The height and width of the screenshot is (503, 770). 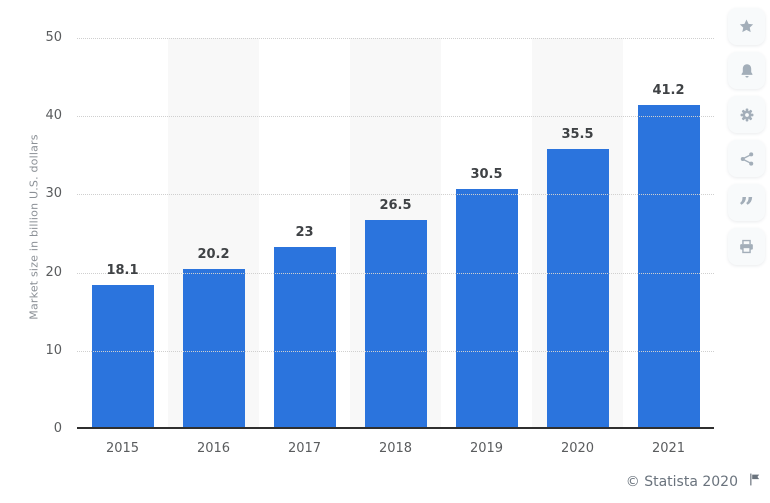 What do you see at coordinates (53, 194) in the screenshot?
I see `y-axis-tick-label: 30` at bounding box center [53, 194].